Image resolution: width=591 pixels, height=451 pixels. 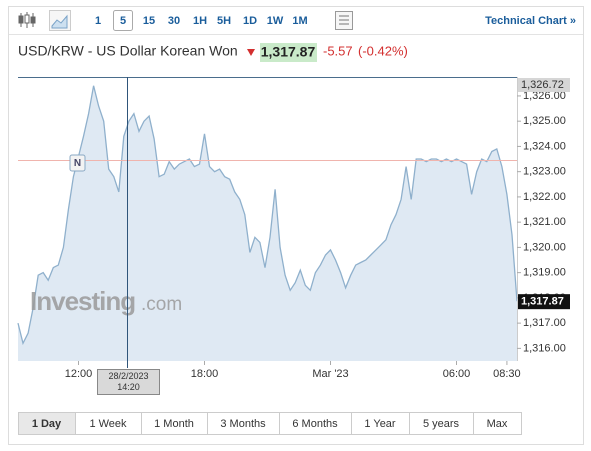 I want to click on range-label: Max, so click(x=497, y=424).